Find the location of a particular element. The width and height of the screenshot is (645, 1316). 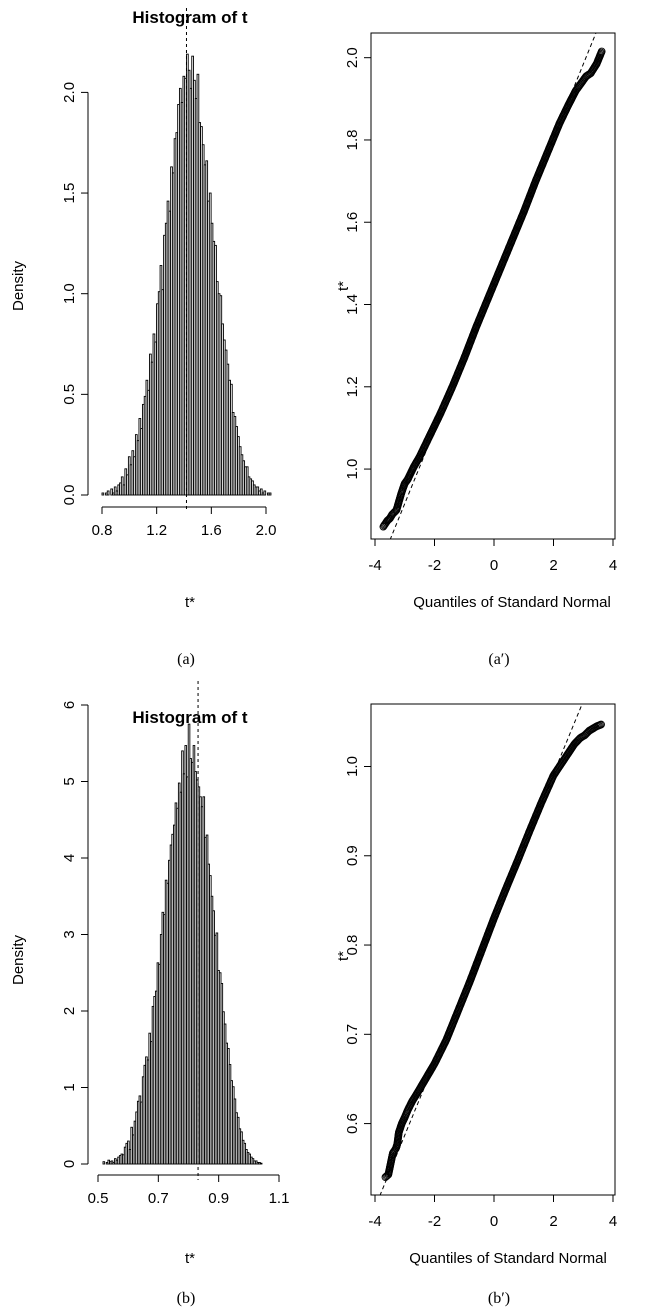

panel-label: (b) is located at coordinates (186, 1298).